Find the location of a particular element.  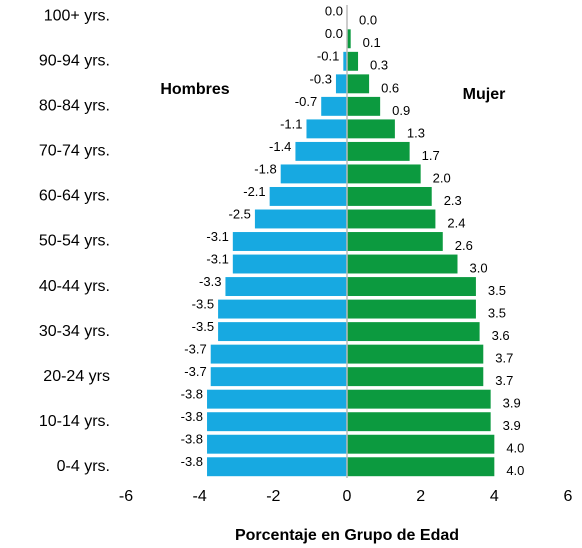

data-label: 2.3 is located at coordinates (453, 200).